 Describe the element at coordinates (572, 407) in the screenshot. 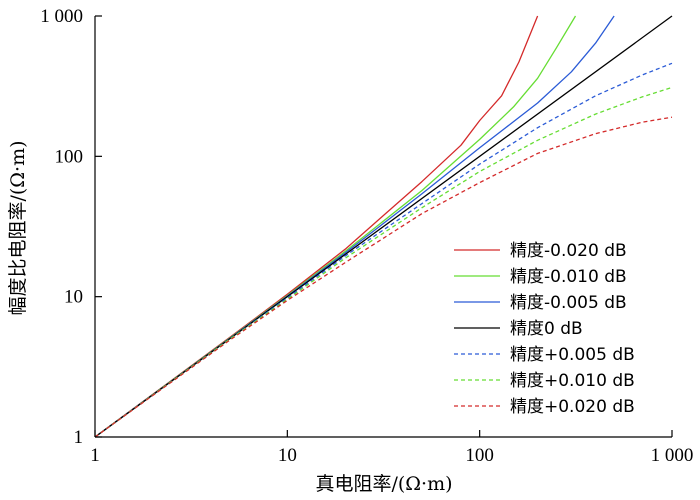

I see `legend-label-7: 精度+0.020 dB` at that location.